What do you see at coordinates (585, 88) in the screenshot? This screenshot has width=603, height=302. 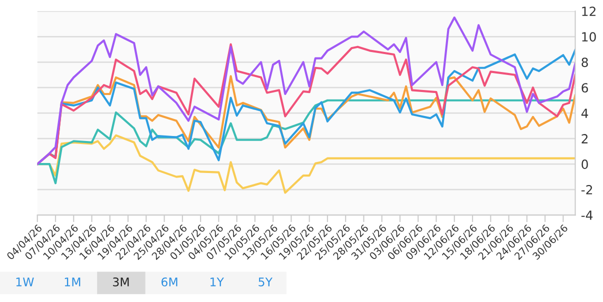 I see `y-tick-label: 6` at bounding box center [585, 88].